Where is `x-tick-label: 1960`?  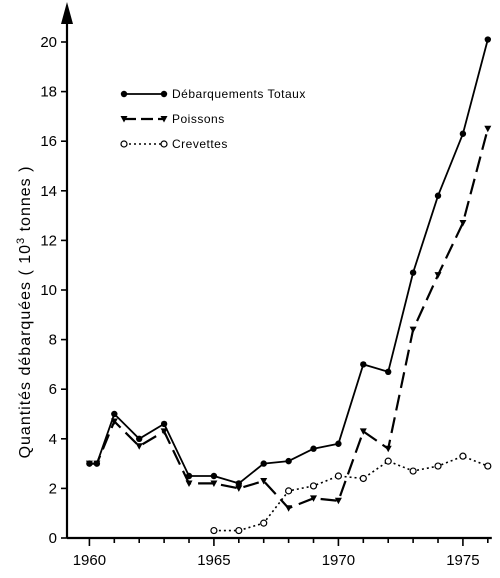 x-tick-label: 1960 is located at coordinates (89, 560).